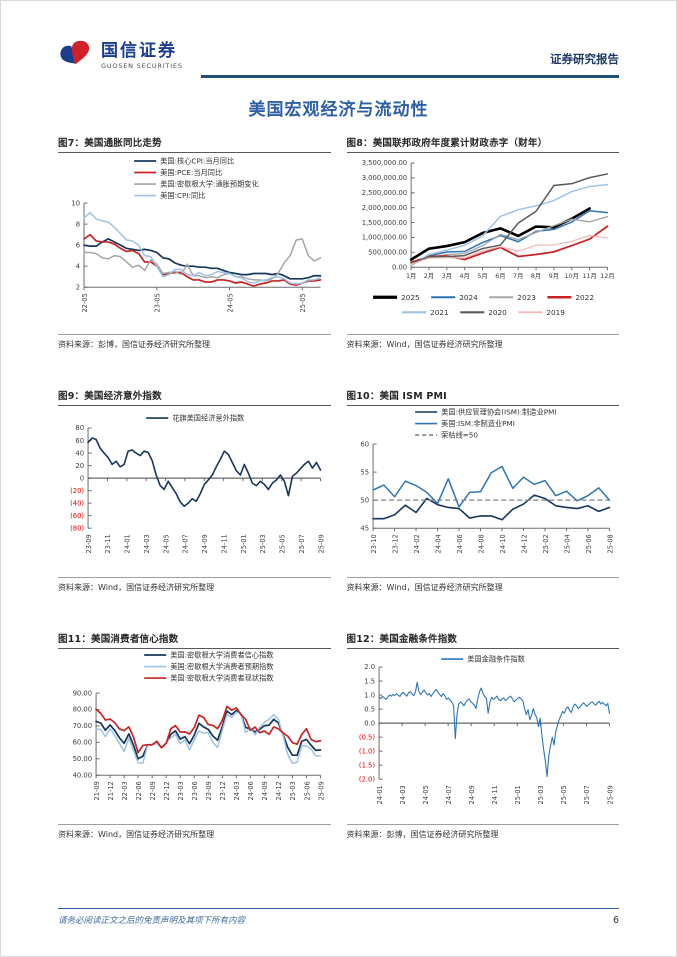 Image resolution: width=677 pixels, height=957 pixels. Describe the element at coordinates (79, 441) in the screenshot. I see `svg-text: 60` at that location.